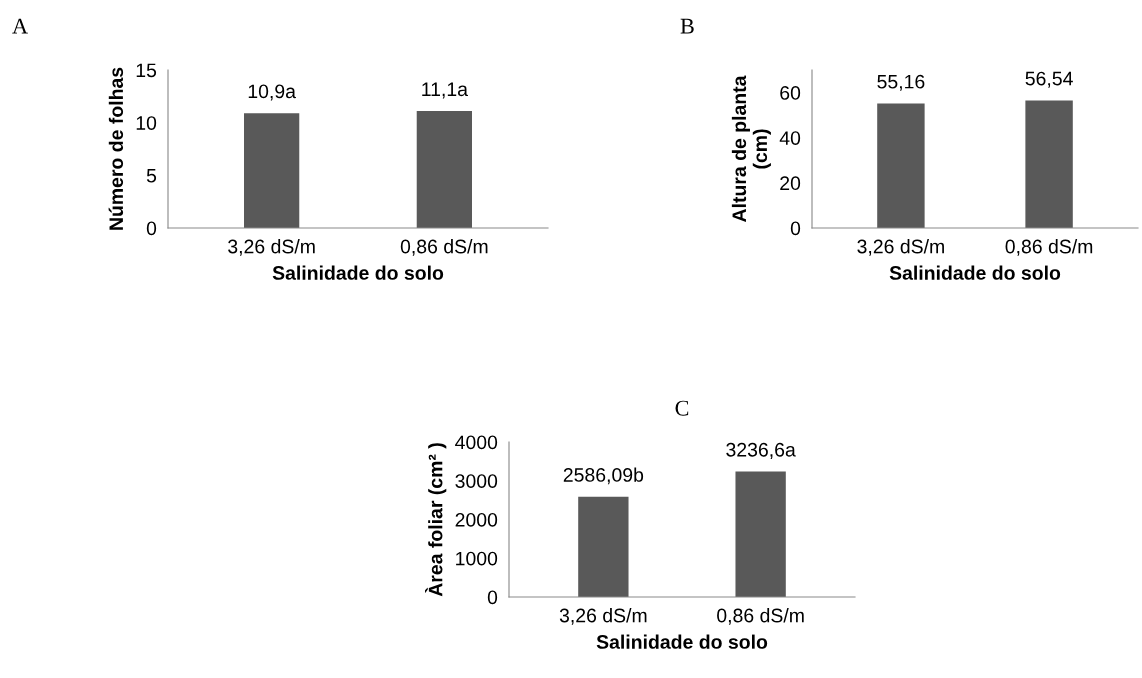  What do you see at coordinates (682, 408) in the screenshot?
I see `chart-title: C` at bounding box center [682, 408].